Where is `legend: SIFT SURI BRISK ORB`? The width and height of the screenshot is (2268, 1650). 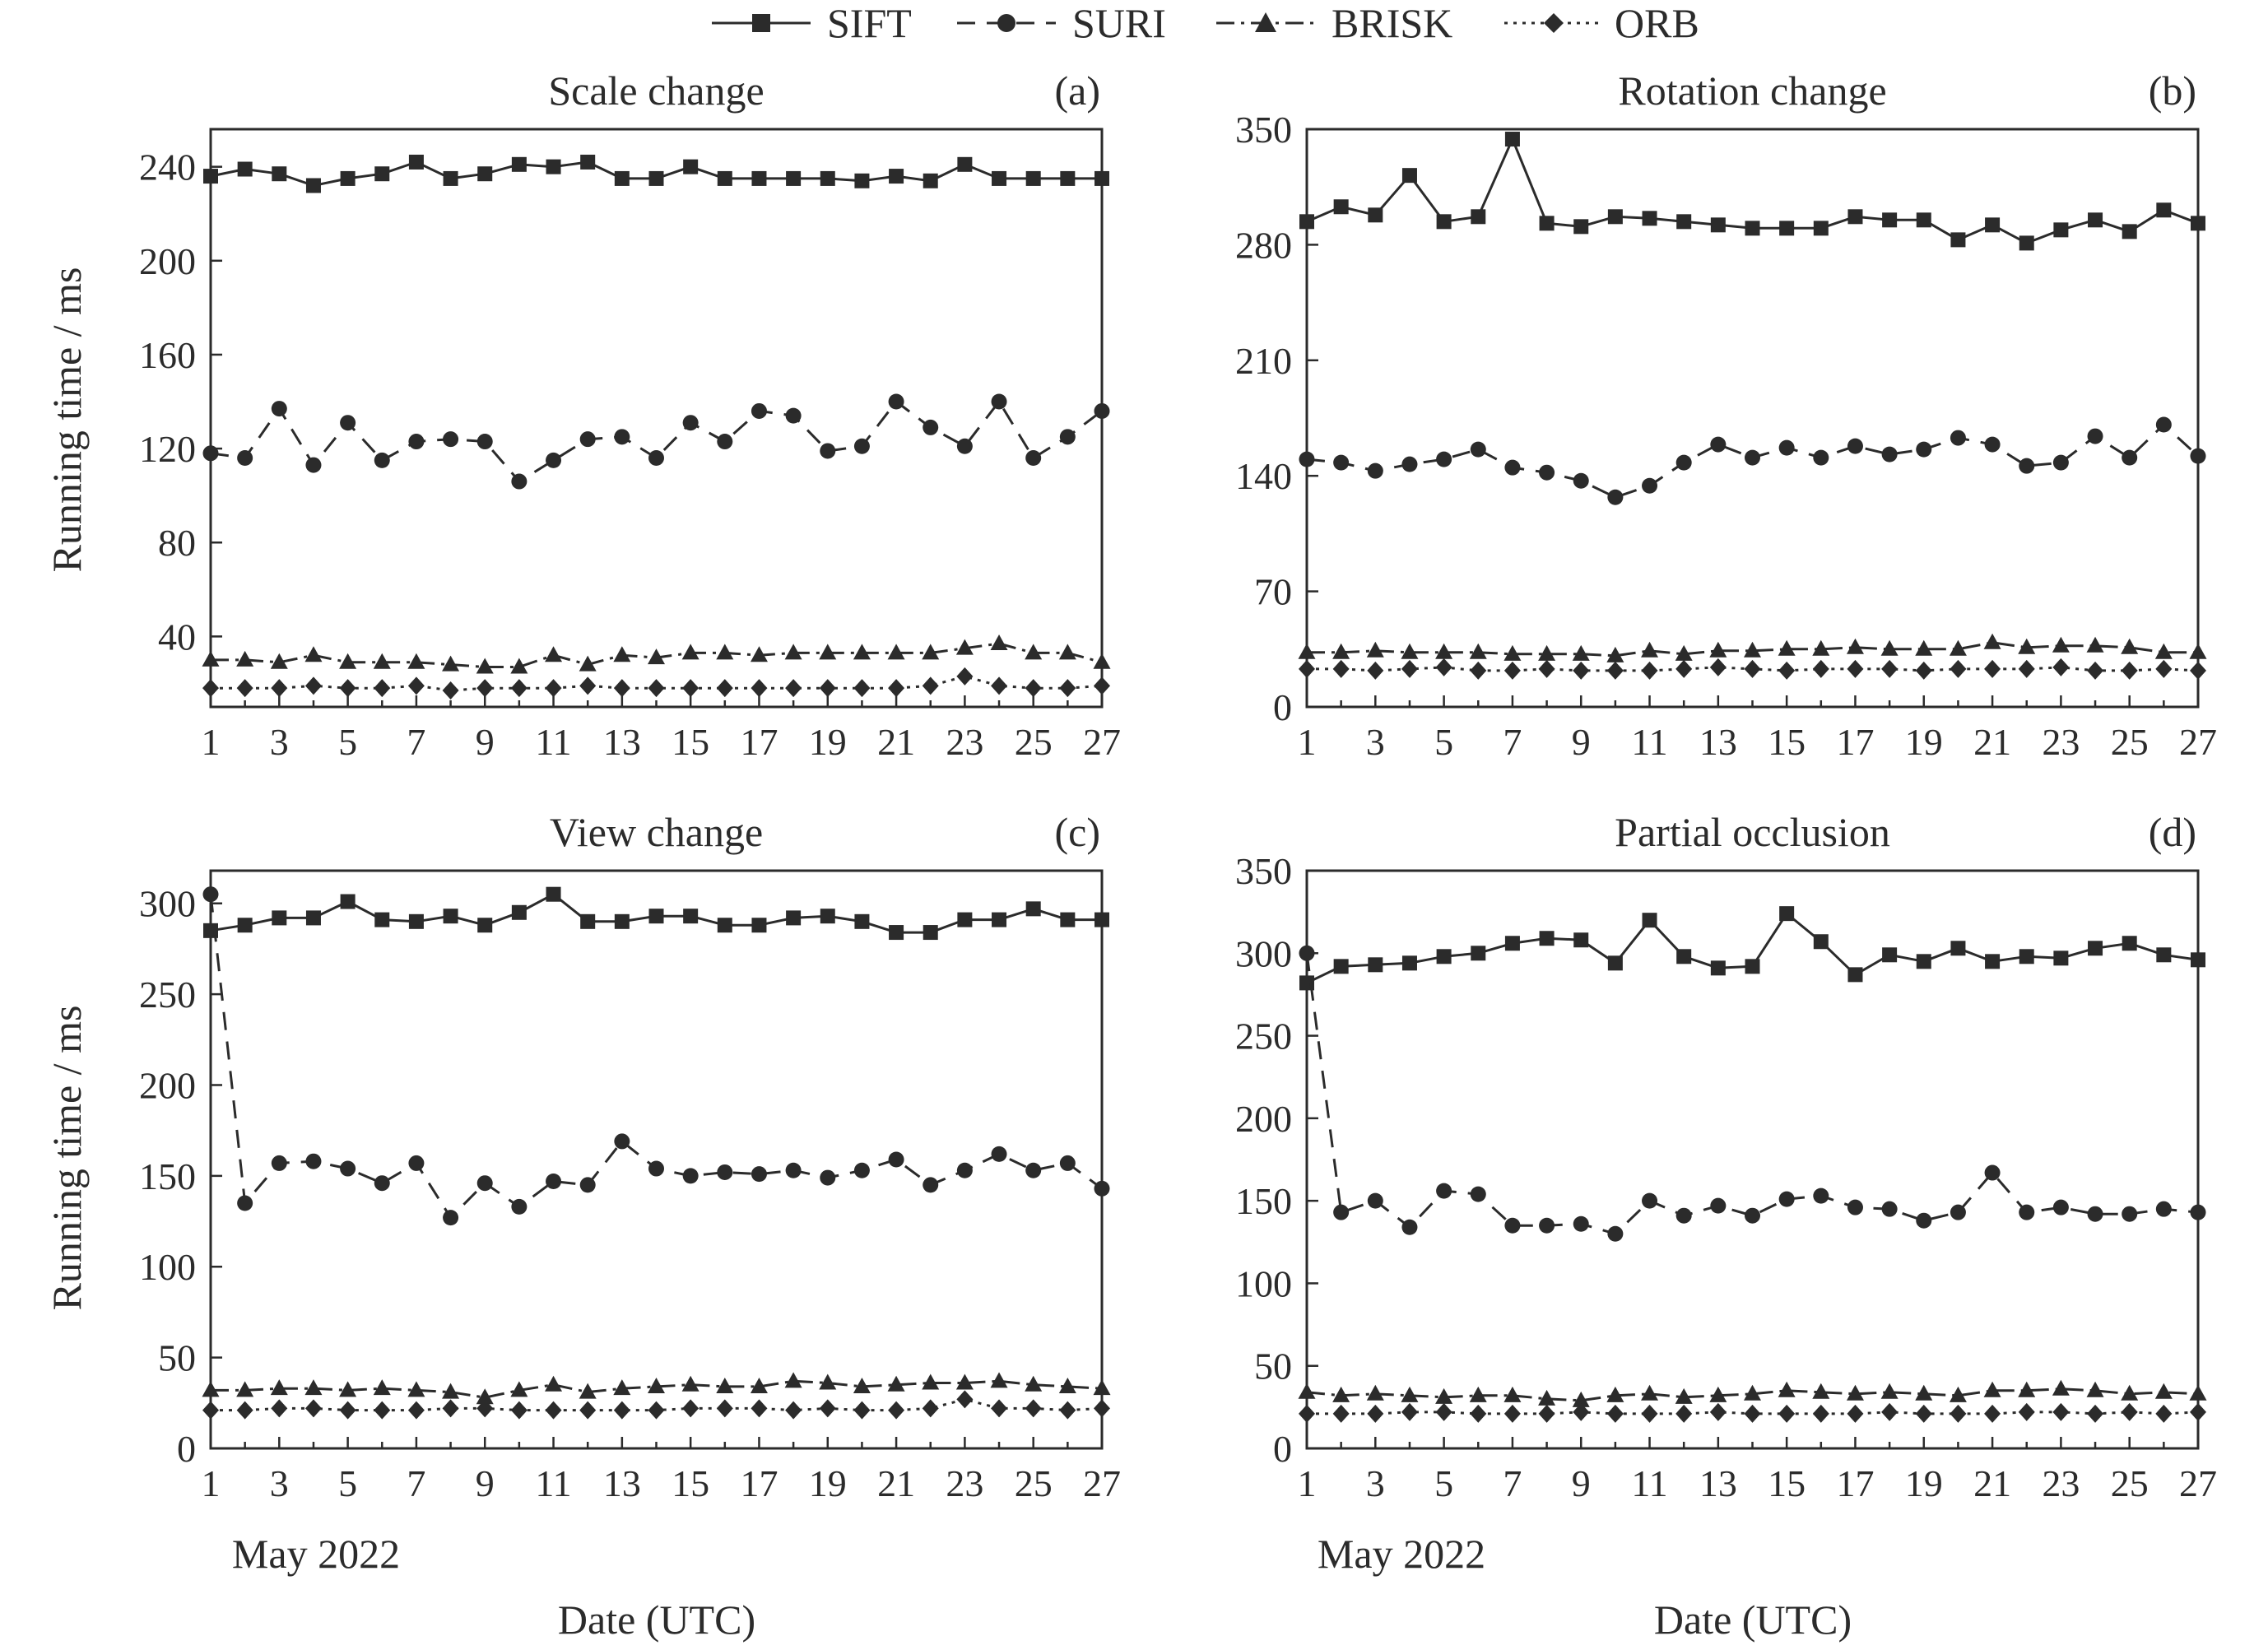 legend: SIFT SURI BRISK ORB is located at coordinates (1205, 23).